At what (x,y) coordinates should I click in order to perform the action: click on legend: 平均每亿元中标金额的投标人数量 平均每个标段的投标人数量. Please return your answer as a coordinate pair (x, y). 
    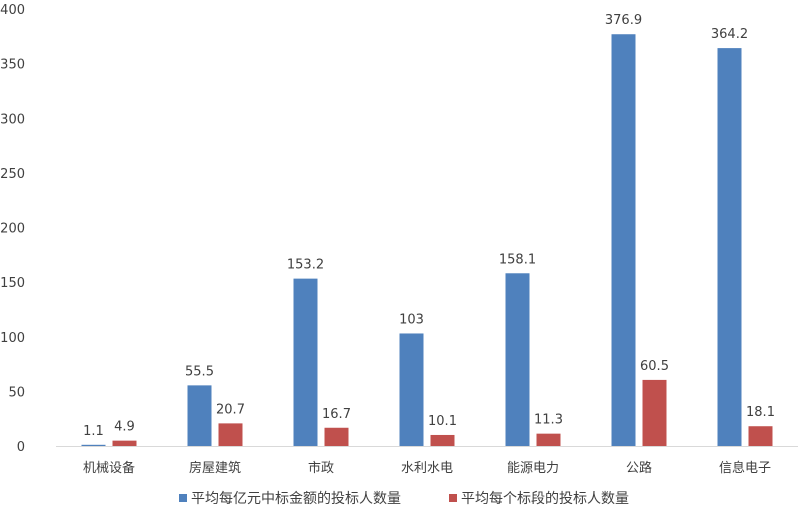
    Looking at the image, I should click on (404, 499).